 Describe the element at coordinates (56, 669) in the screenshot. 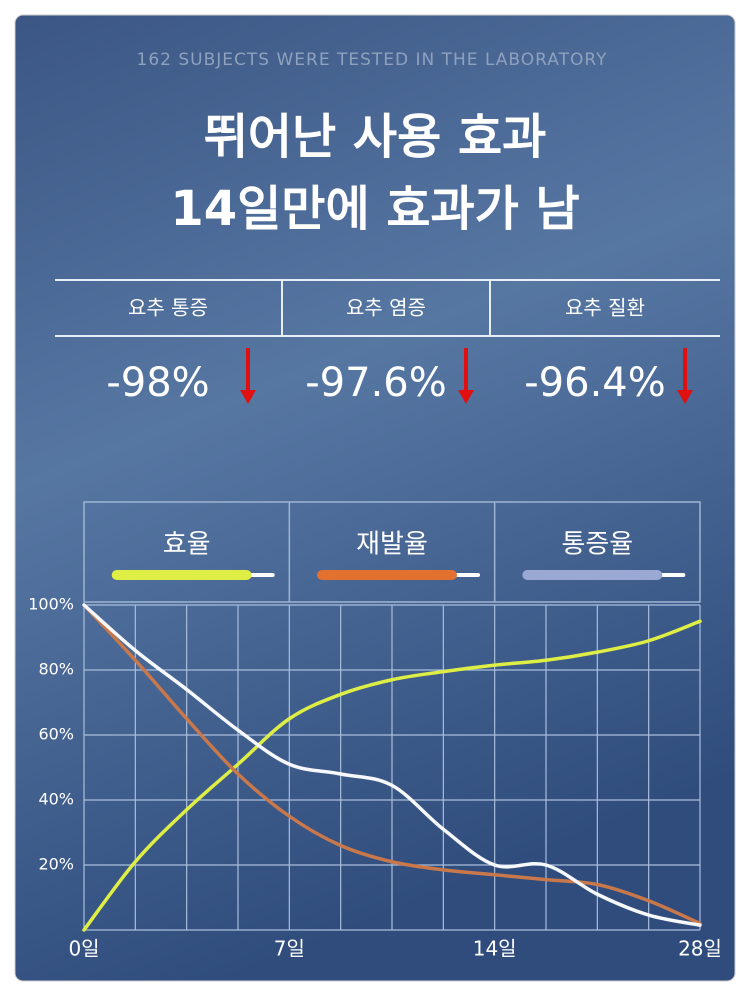

I see `y-tick-label: 80%` at that location.